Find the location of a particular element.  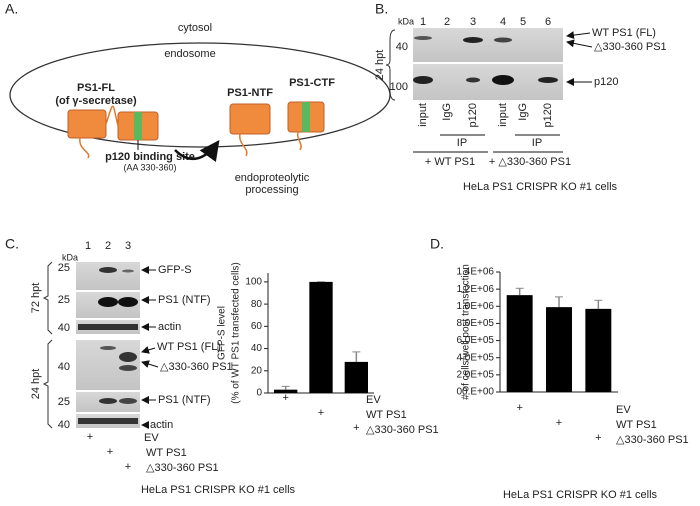

group: + WT PS1 is located at coordinates (450, 162).